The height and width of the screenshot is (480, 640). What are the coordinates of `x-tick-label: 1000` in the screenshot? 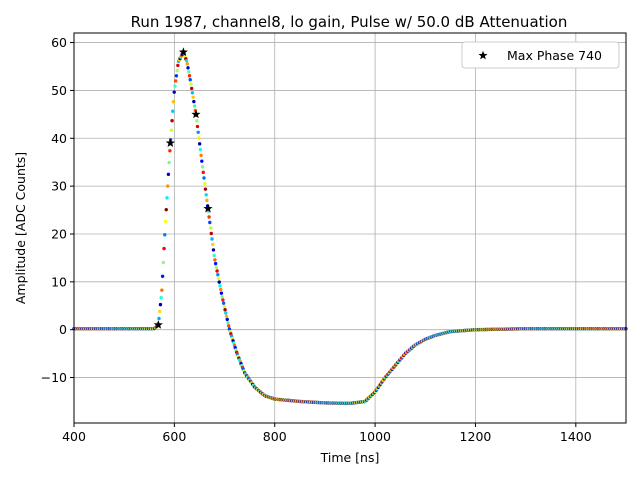 It's located at (375, 436).